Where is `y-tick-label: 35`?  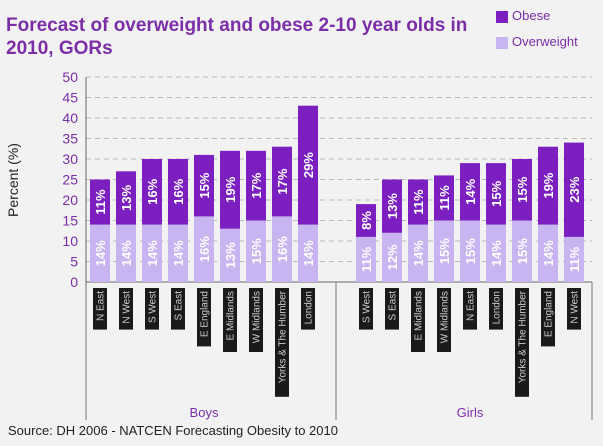
y-tick-label: 35 is located at coordinates (70, 139).